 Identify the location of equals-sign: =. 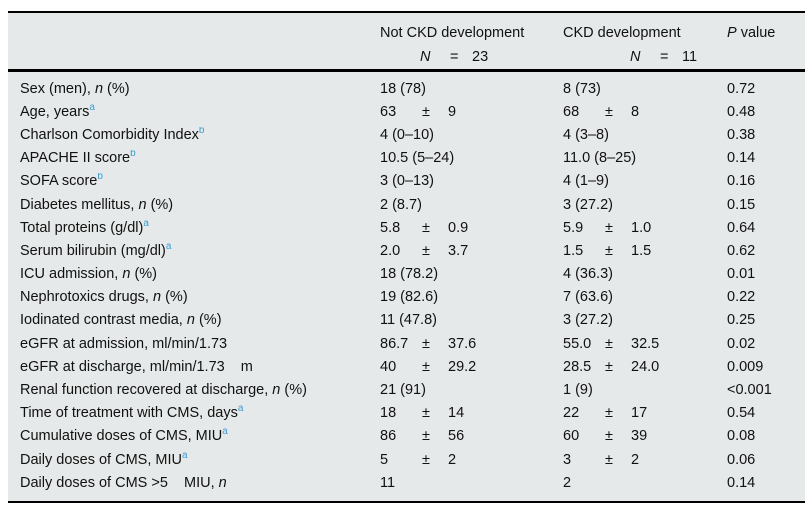
(454, 57).